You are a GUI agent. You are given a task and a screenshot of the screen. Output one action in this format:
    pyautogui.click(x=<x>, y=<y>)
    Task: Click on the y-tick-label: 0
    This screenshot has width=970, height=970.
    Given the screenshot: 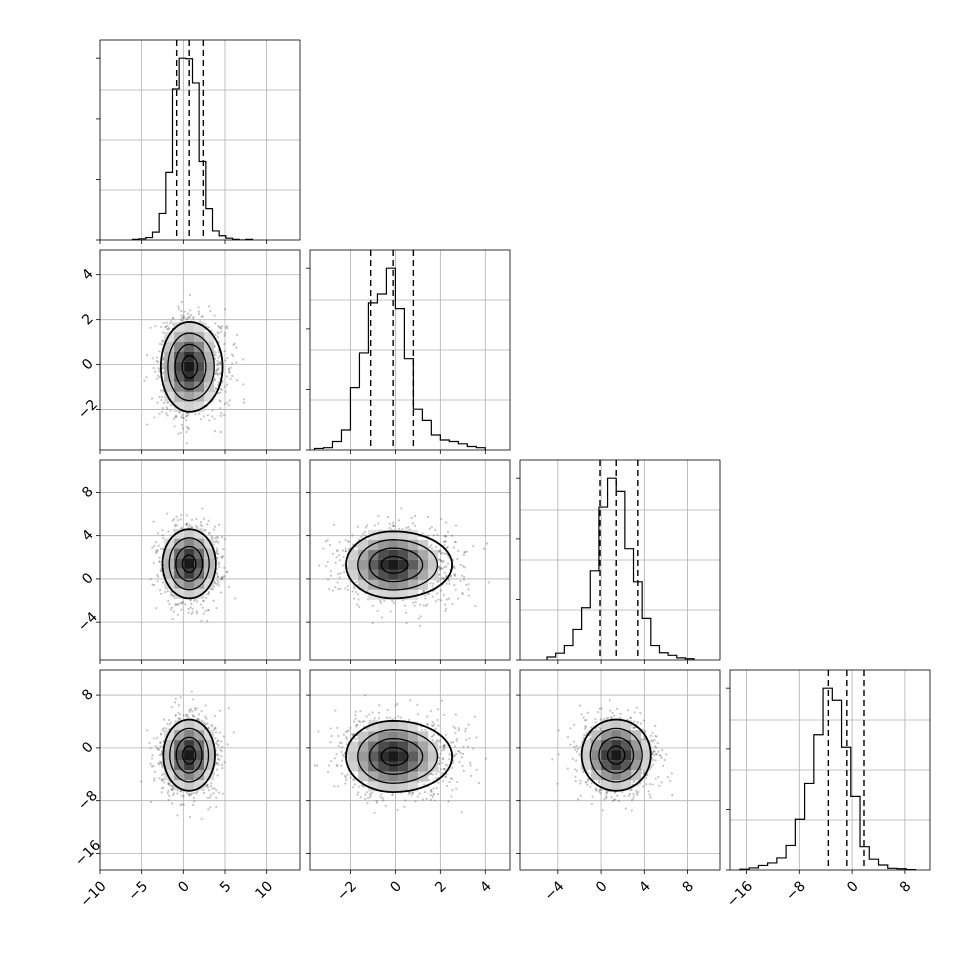 What is the action you would take?
    pyautogui.click(x=88, y=579)
    